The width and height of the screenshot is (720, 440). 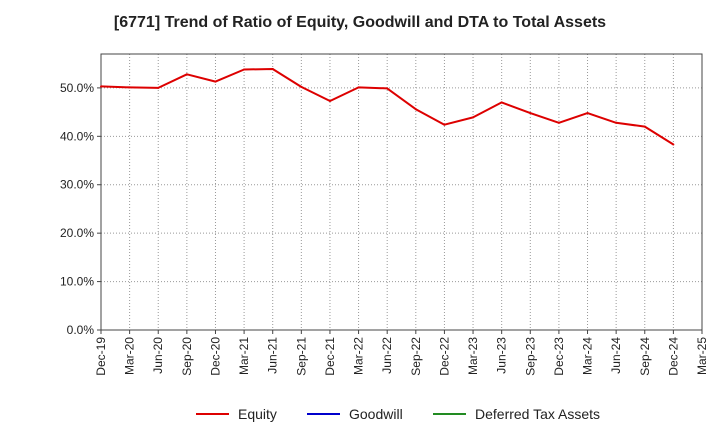 I want to click on series-lines, so click(x=387, y=107).